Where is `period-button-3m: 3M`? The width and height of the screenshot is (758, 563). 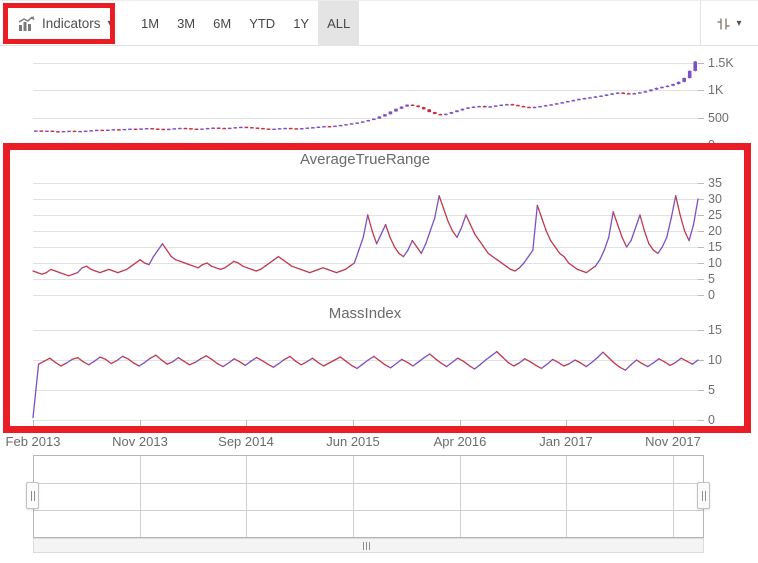 period-button-3m: 3M is located at coordinates (186, 23).